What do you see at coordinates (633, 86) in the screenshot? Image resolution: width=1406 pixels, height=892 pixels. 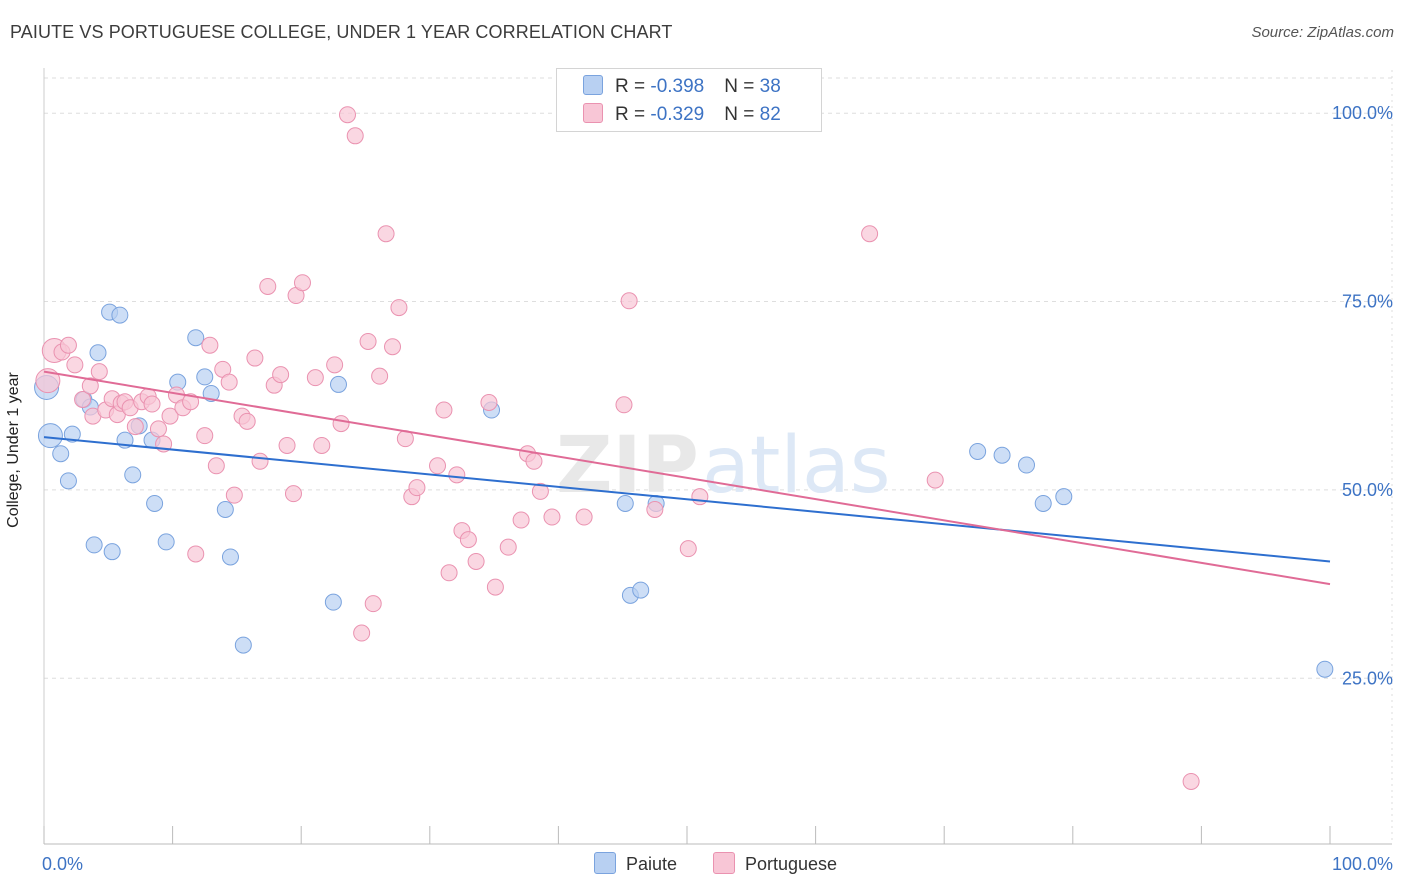 I see `paiute-r-label: R =` at bounding box center [633, 86].